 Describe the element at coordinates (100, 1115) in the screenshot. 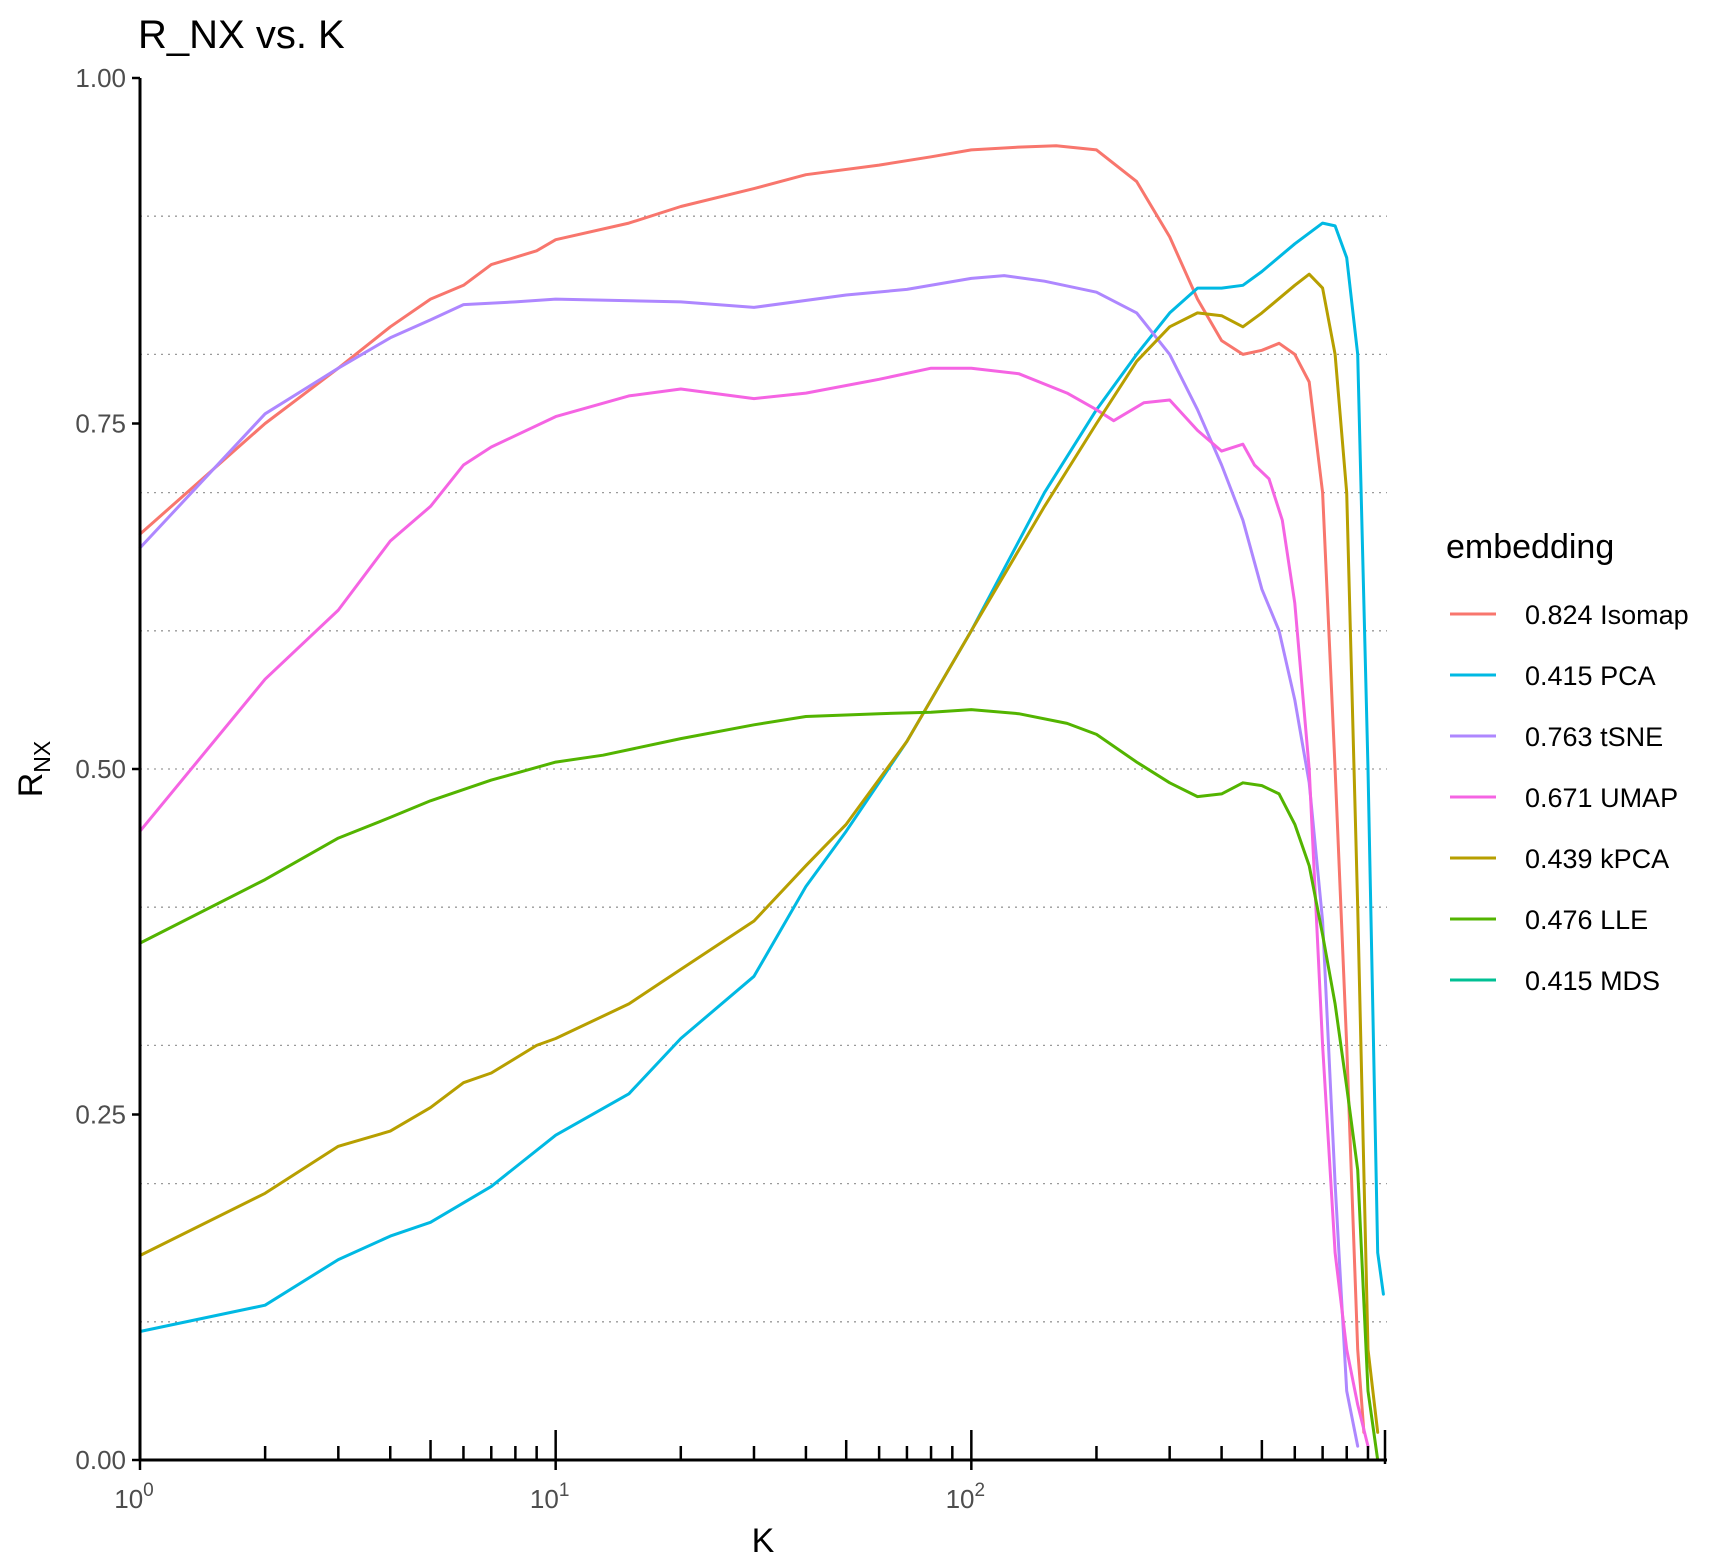

I see `y-tick-label: 0.25` at that location.